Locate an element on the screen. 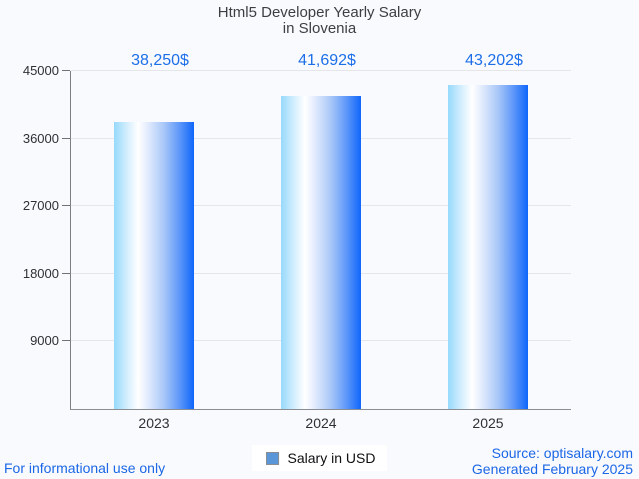  legend: Salary in USD is located at coordinates (319, 458).